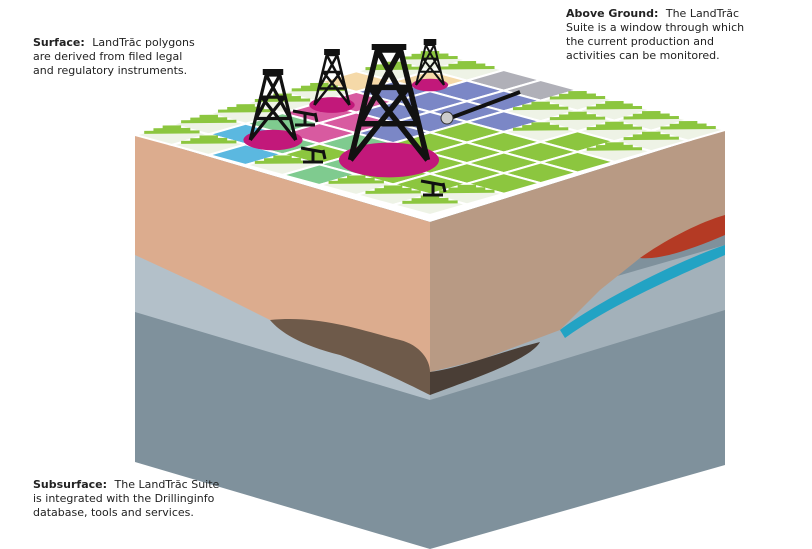  I want to click on caption-line: the current production and, so click(640, 41).